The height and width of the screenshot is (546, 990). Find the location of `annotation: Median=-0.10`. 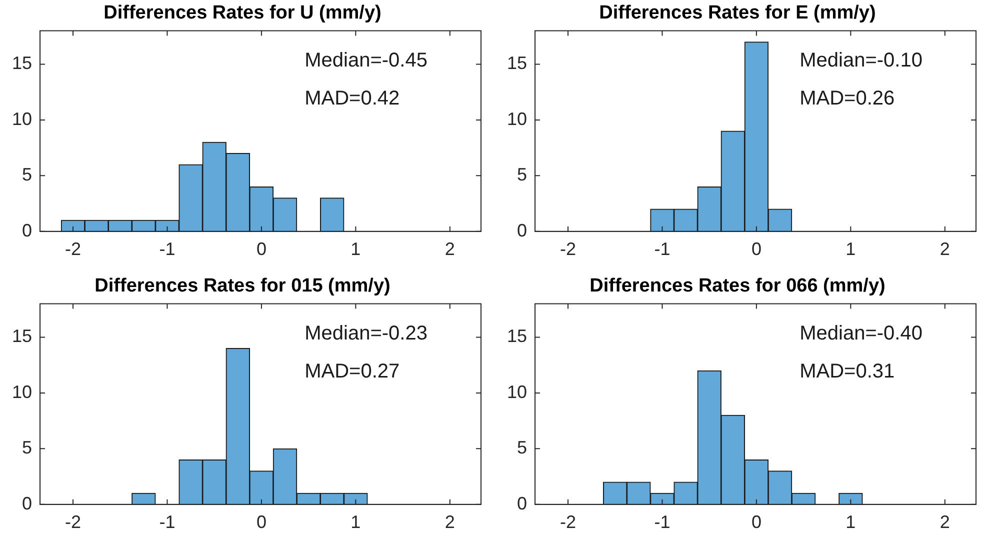

annotation: Median=-0.10 is located at coordinates (861, 60).